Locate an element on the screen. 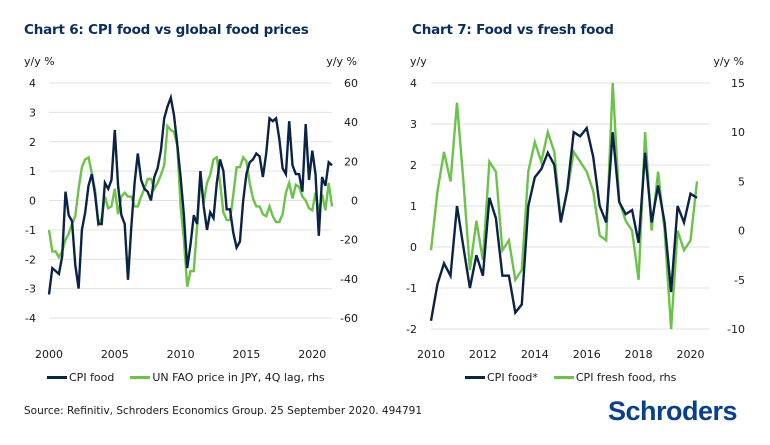 This screenshot has width=770, height=445. legend-item-cpi-food-star: CPI food* is located at coordinates (501, 377).